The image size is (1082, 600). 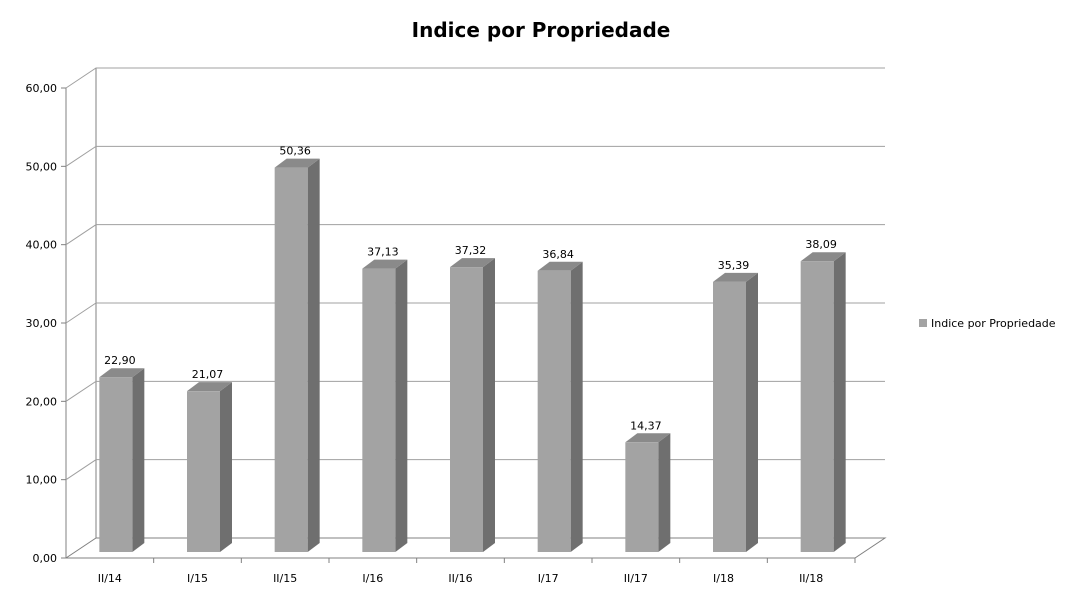 I want to click on data-label: 36,84, so click(x=558, y=254).